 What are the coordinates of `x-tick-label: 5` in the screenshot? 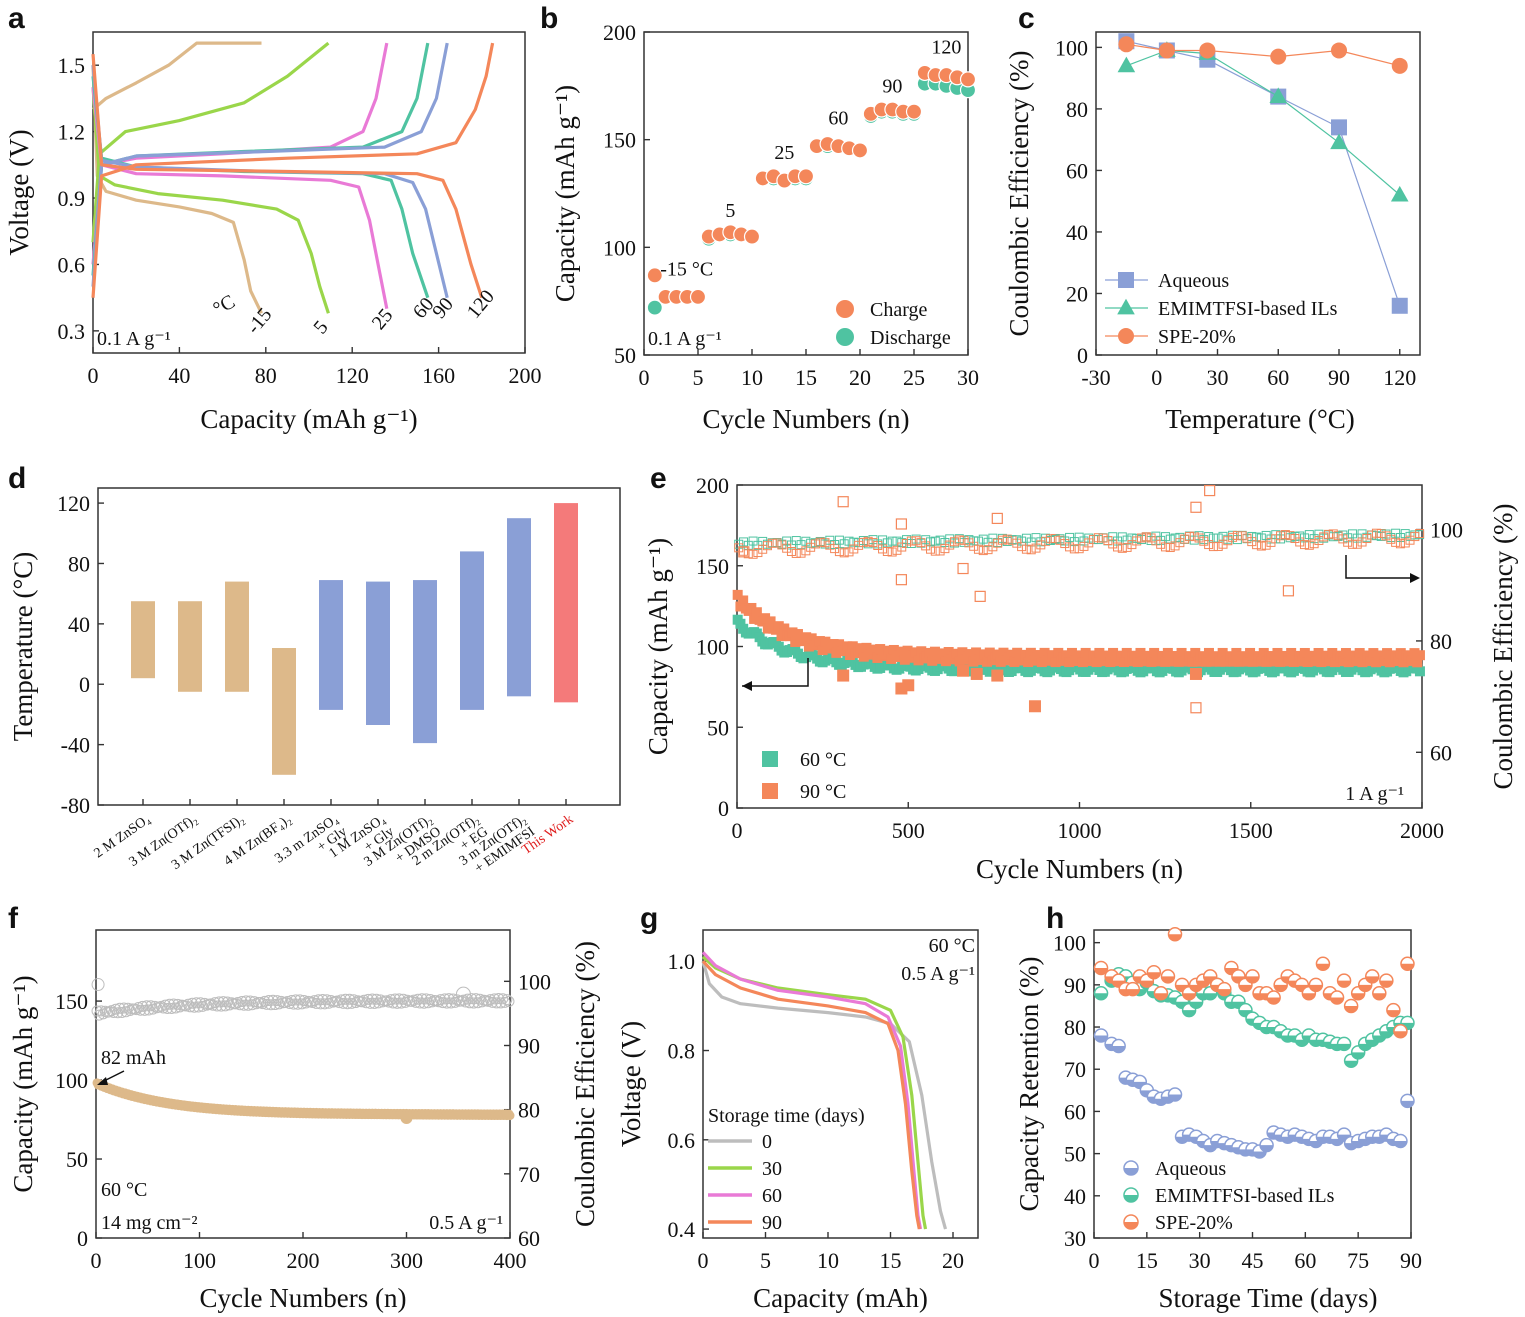 It's located at (698, 377).